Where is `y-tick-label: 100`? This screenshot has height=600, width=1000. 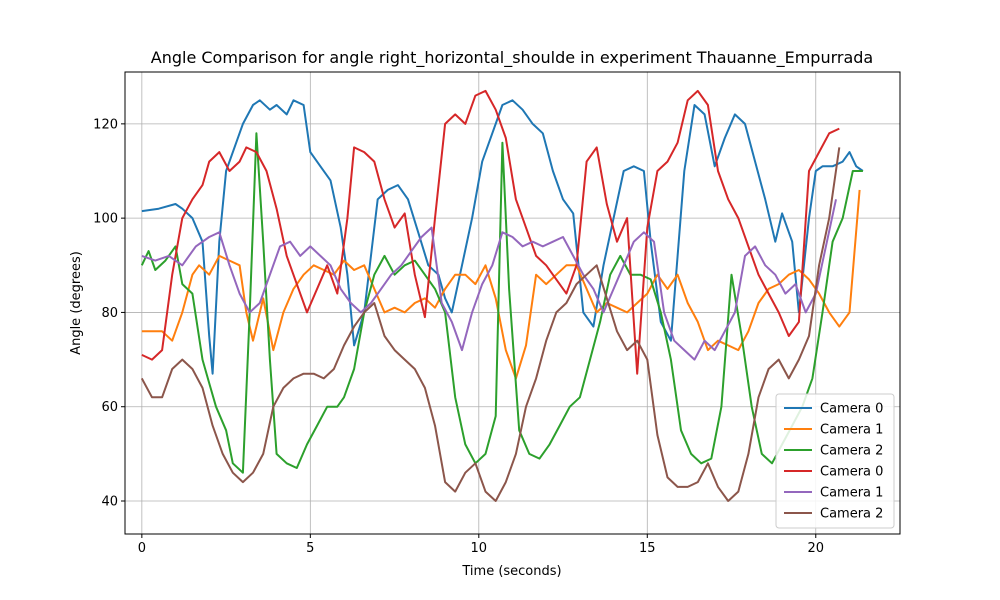 y-tick-label: 100 is located at coordinates (105, 219).